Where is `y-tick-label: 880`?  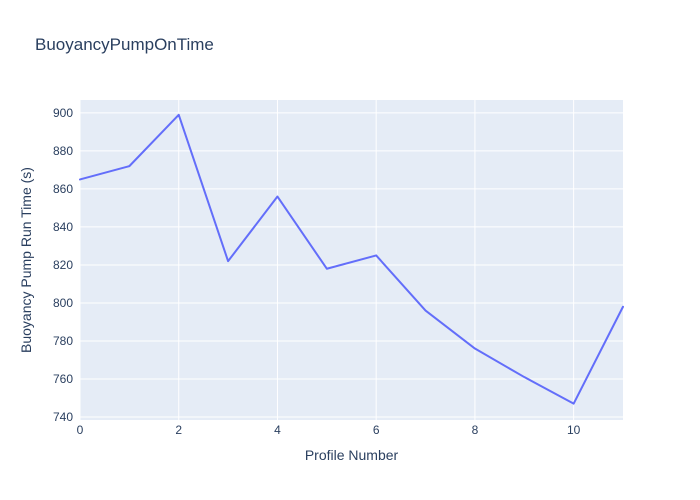 y-tick-label: 880 is located at coordinates (63, 151).